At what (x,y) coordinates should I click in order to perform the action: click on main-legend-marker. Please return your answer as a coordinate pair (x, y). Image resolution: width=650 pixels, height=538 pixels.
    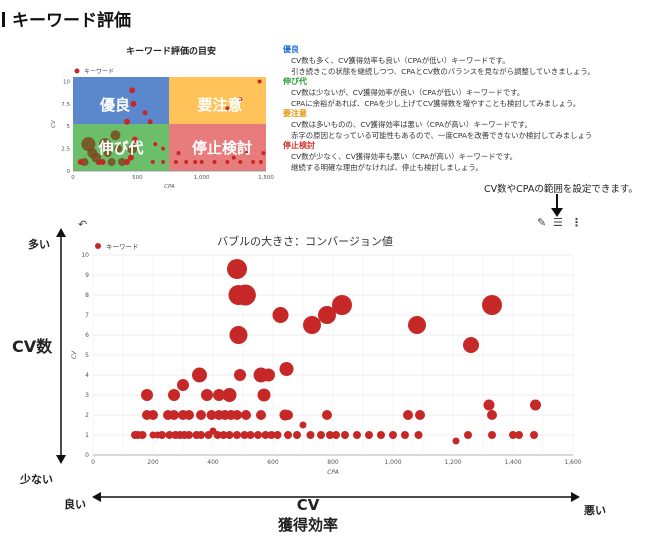
    Looking at the image, I should click on (98, 246).